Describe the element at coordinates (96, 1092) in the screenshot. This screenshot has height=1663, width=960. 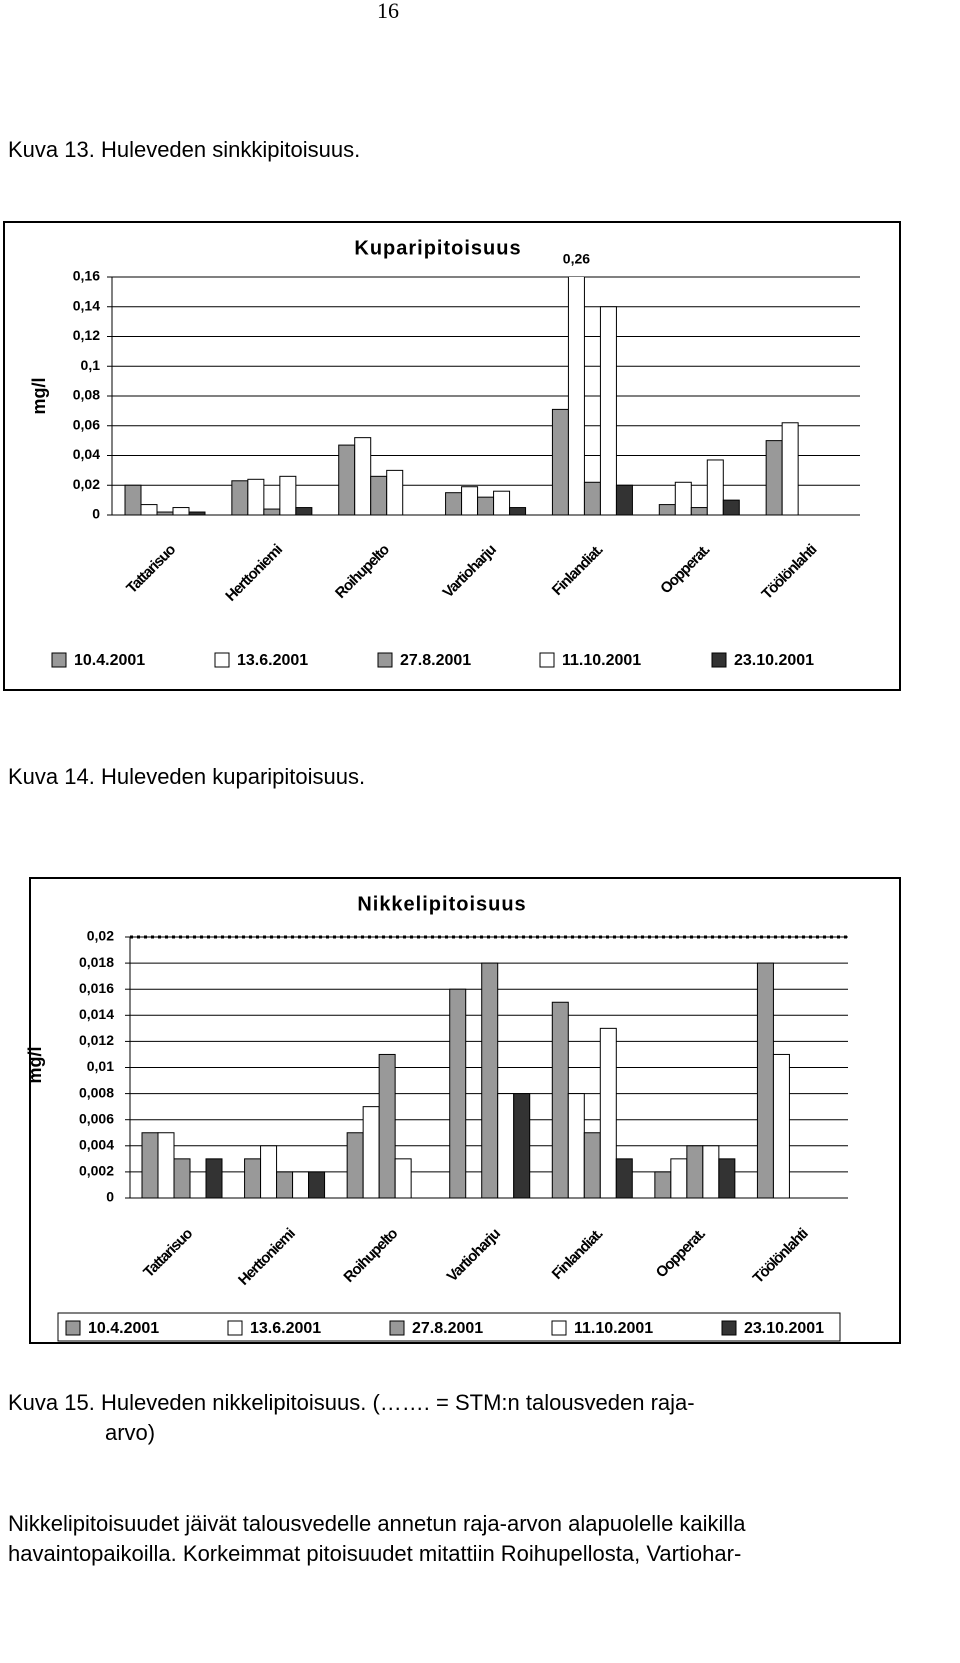
I see `y-tick-label: 0,008` at that location.